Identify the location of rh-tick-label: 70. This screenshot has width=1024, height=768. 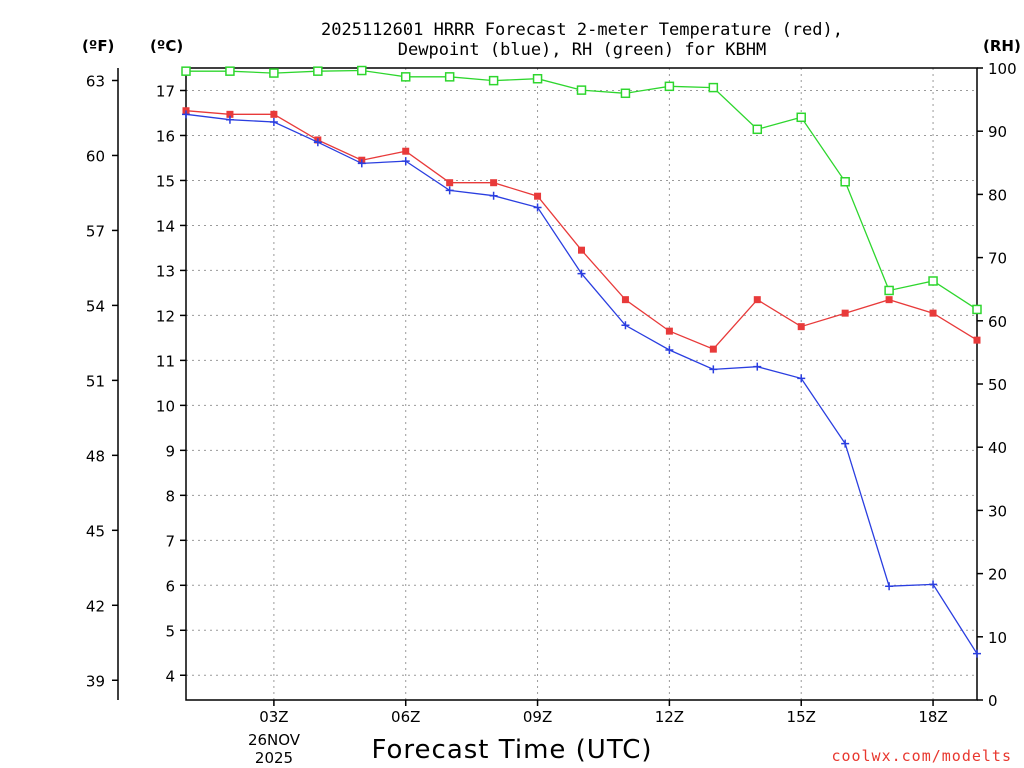
(997, 259).